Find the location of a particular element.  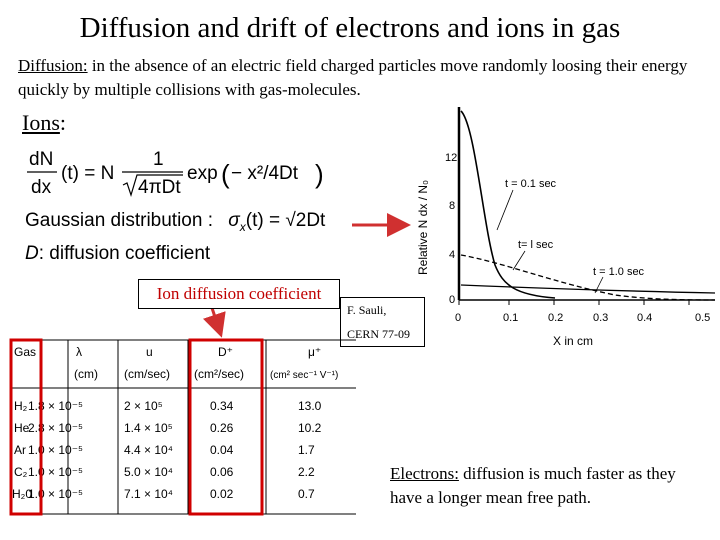

cell-mu: 10.2 is located at coordinates (310, 428).